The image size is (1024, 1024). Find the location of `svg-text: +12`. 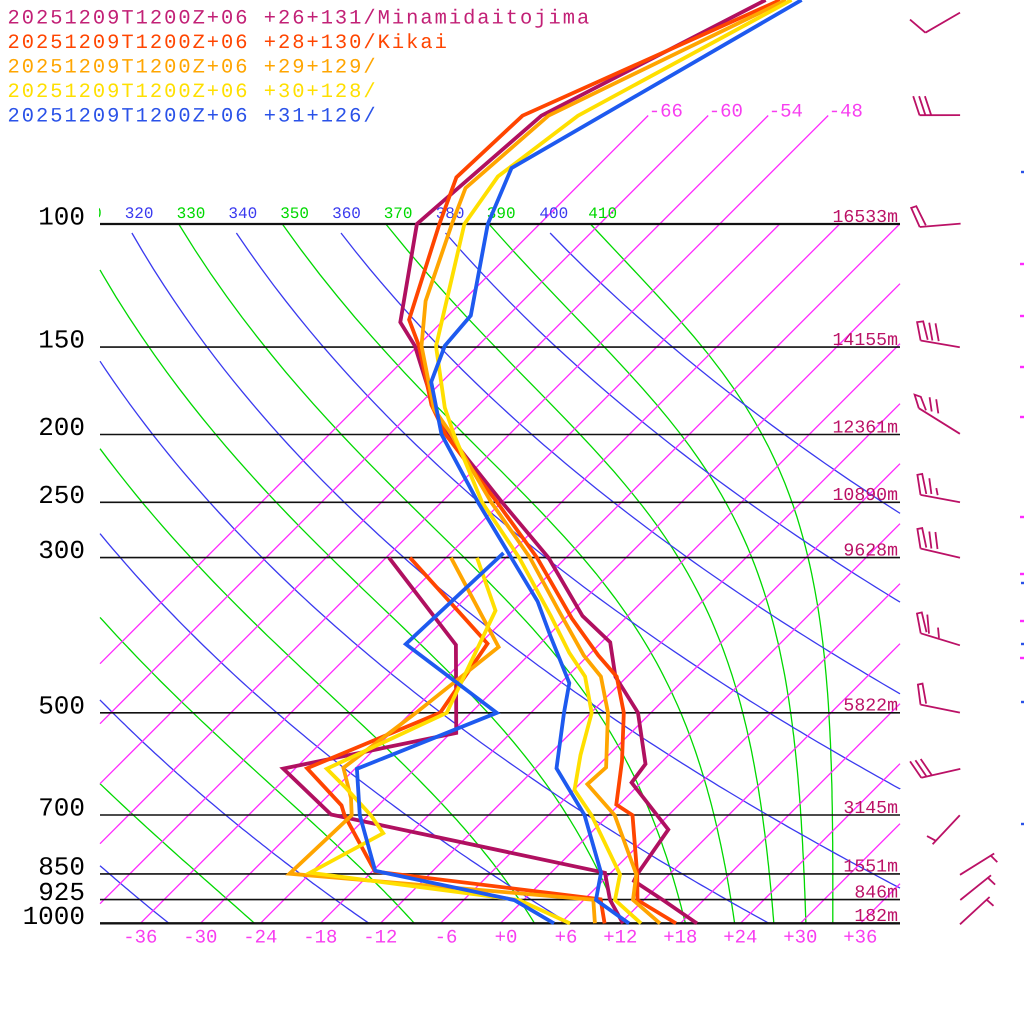

svg-text: +12 is located at coordinates (620, 938).